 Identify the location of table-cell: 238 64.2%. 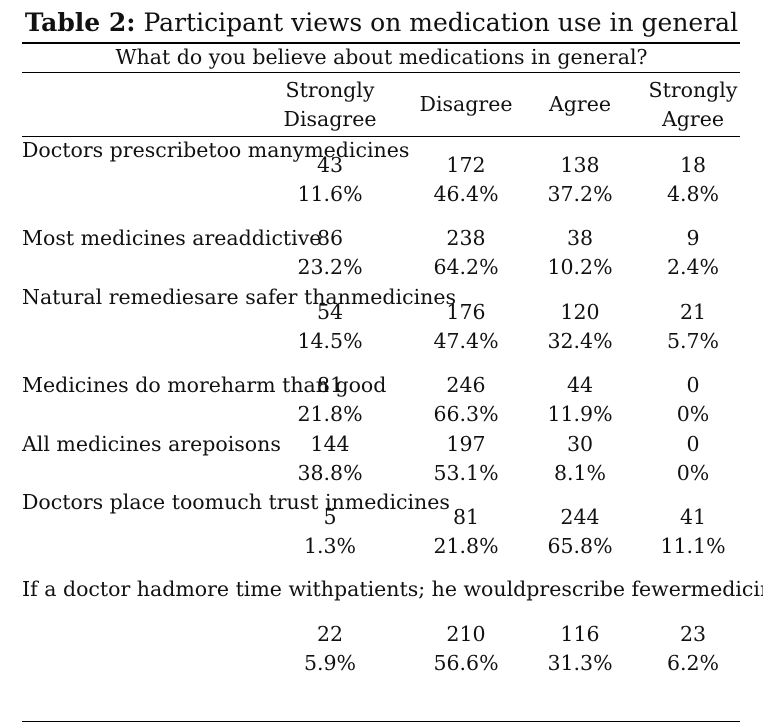
(466, 253).